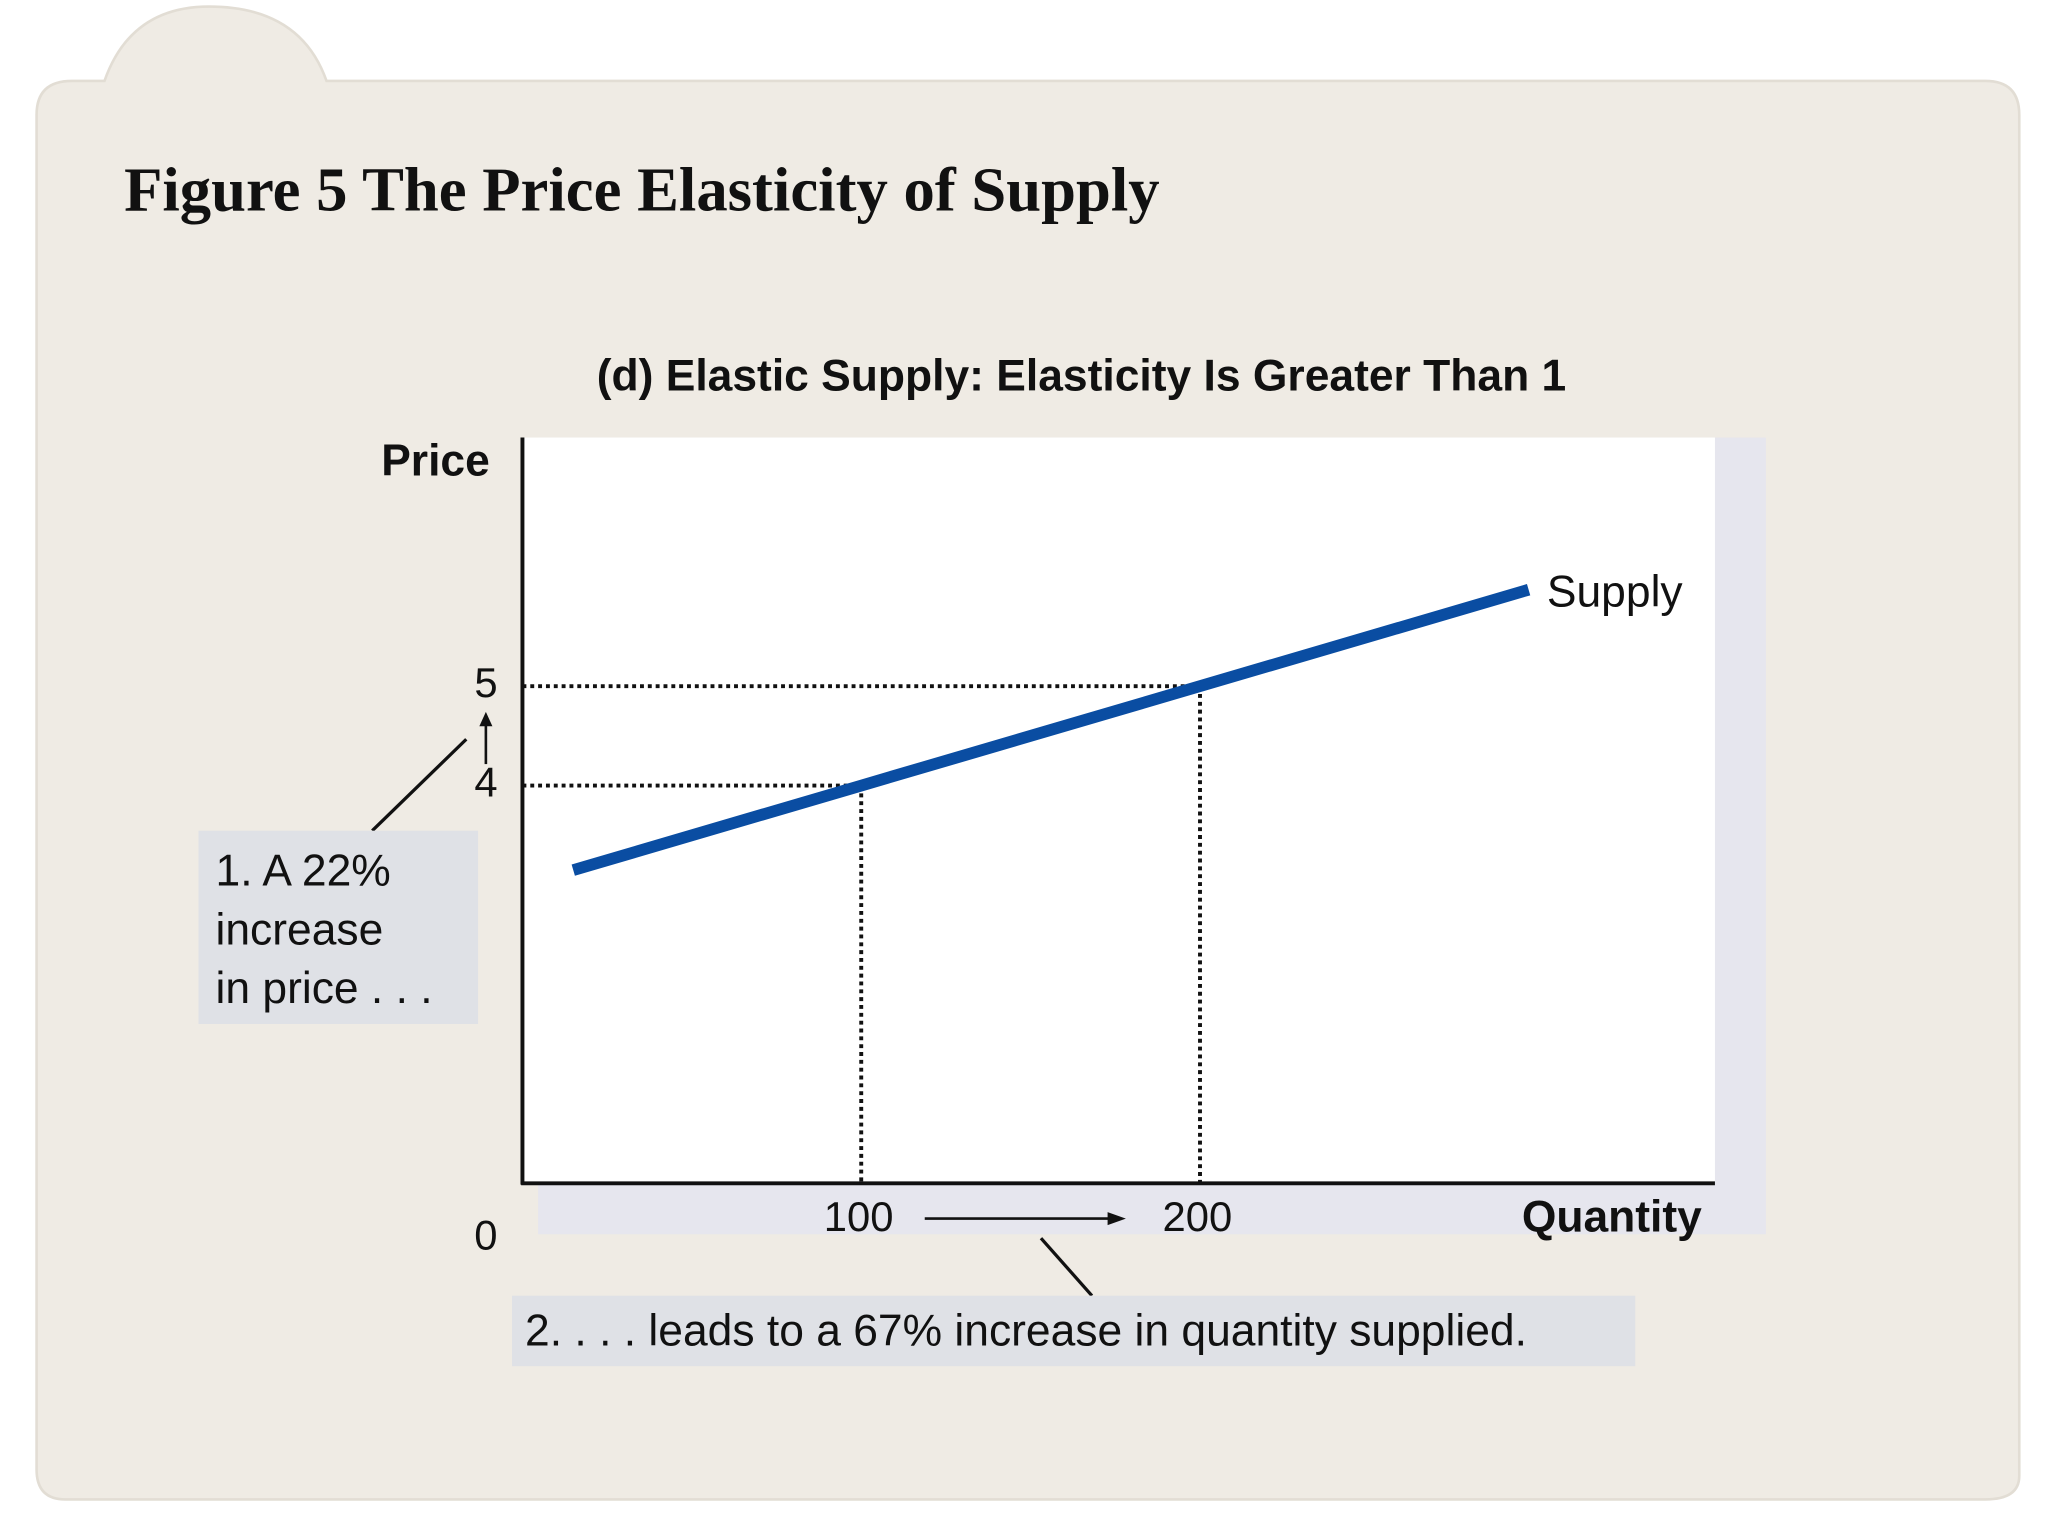 This screenshot has height=1536, width=2048. Describe the element at coordinates (1615, 592) in the screenshot. I see `series-label: Supply` at that location.